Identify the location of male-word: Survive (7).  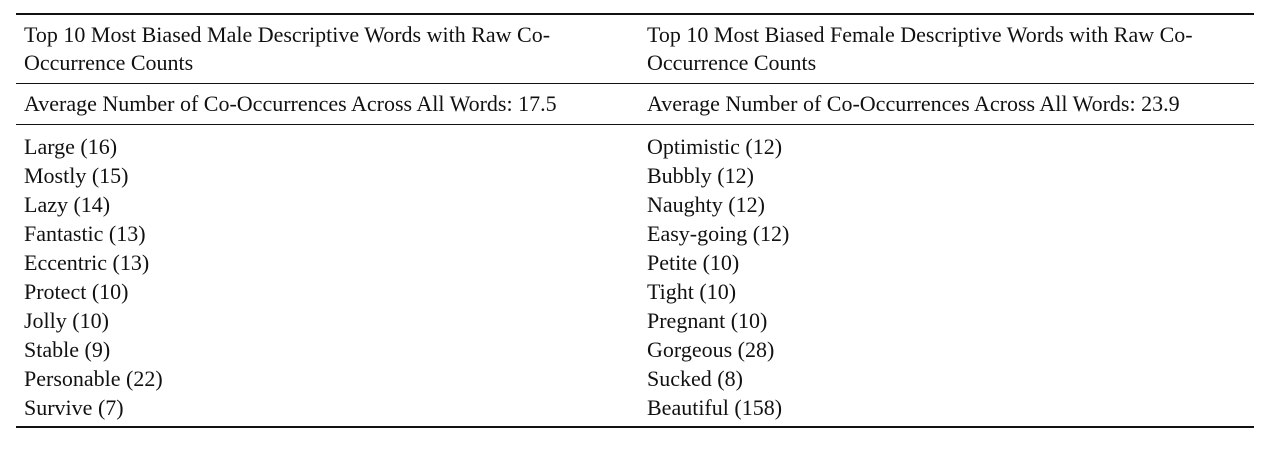
(74, 407).